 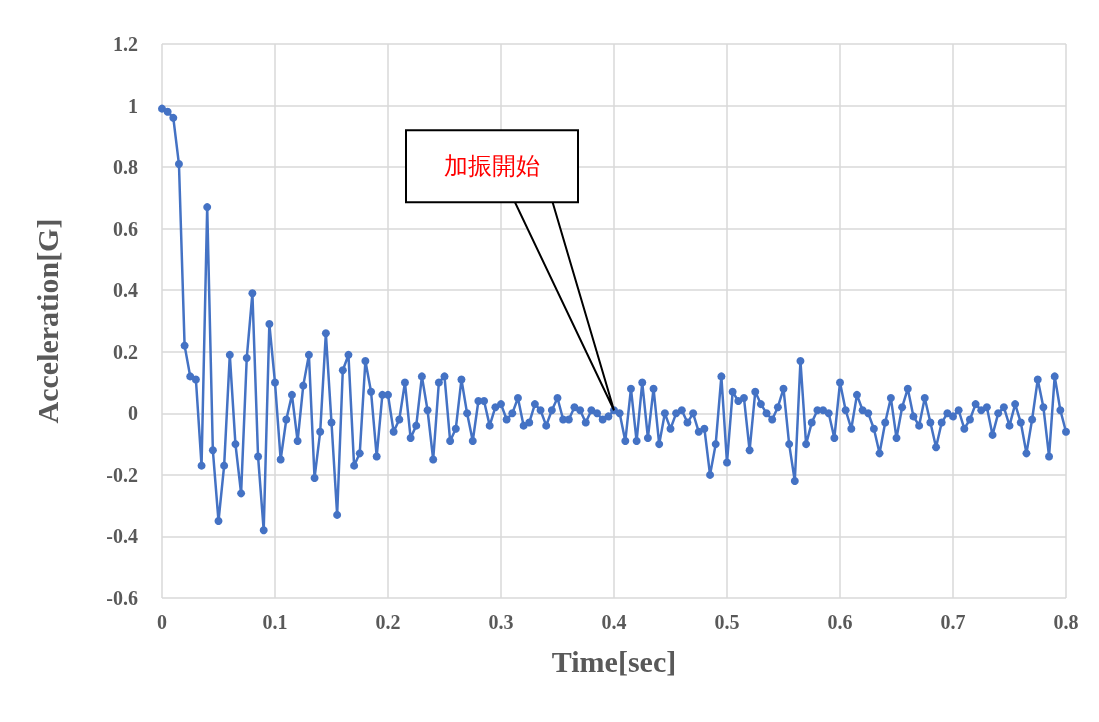 I want to click on x-tick-label: 0.3, so click(x=501, y=622).